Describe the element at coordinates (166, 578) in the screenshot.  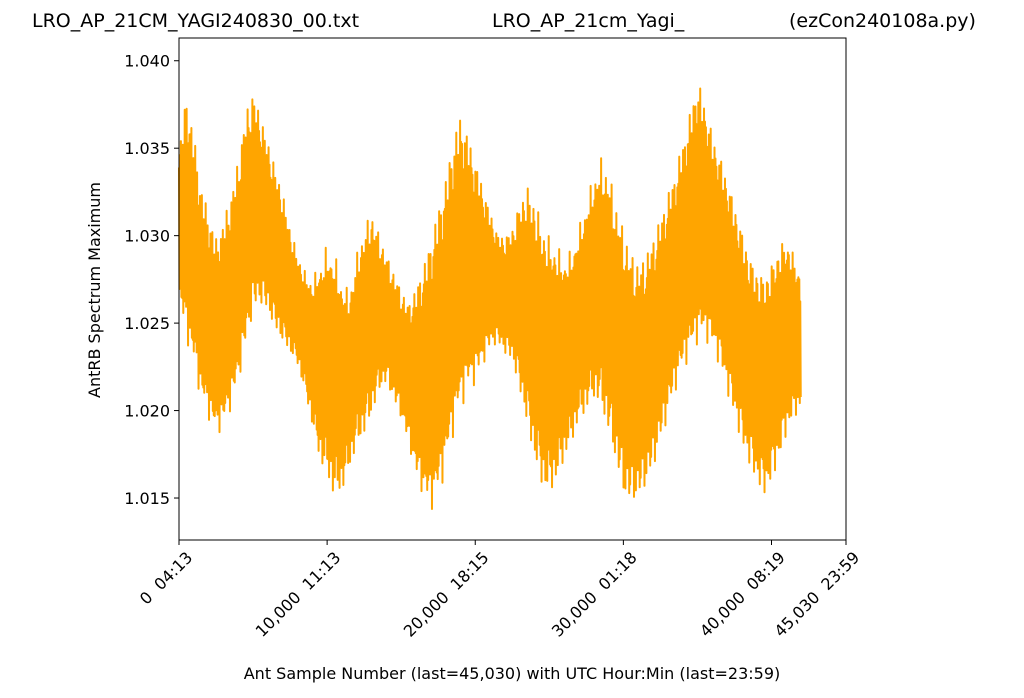
I see `x-tick-label: 0 04:13` at that location.